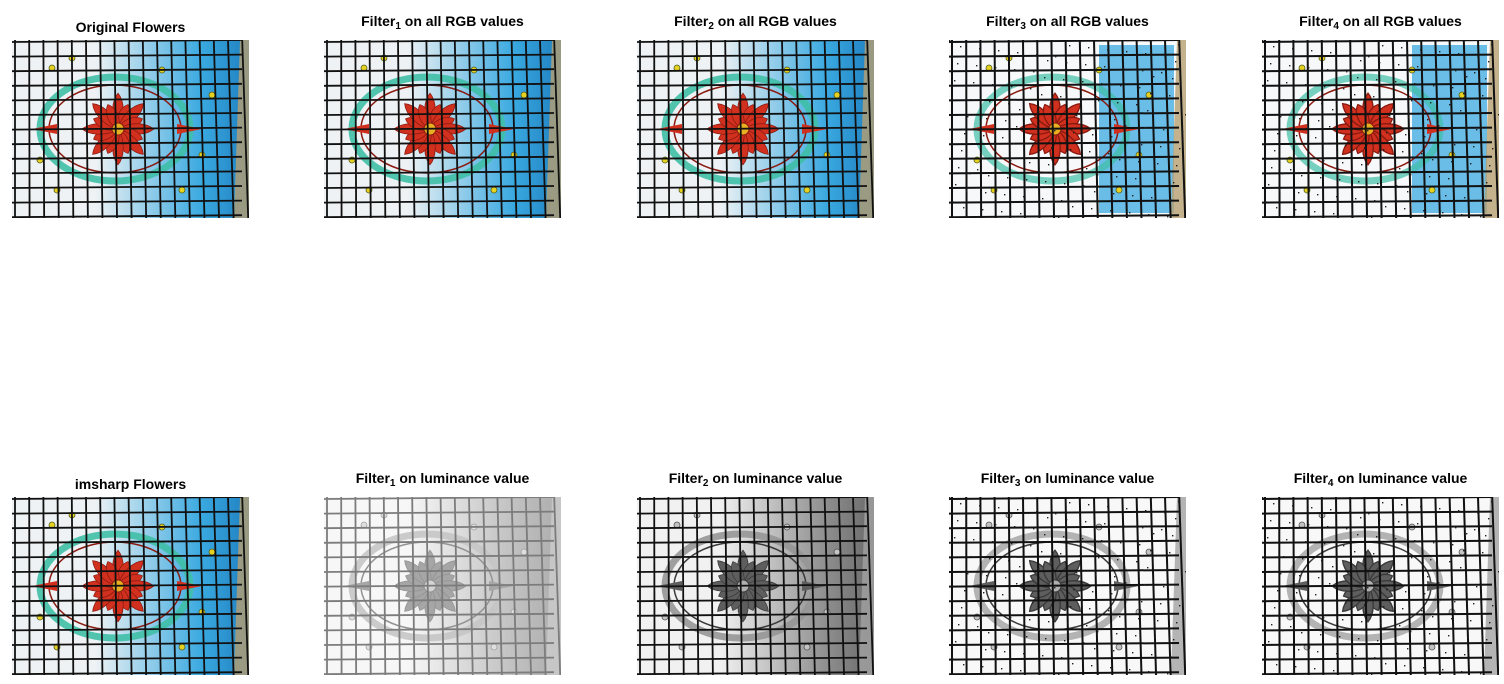 This screenshot has height=684, width=1504. I want to click on panel-filter4-rgb: Filter4 on all RGB values, so click(1380, 116).